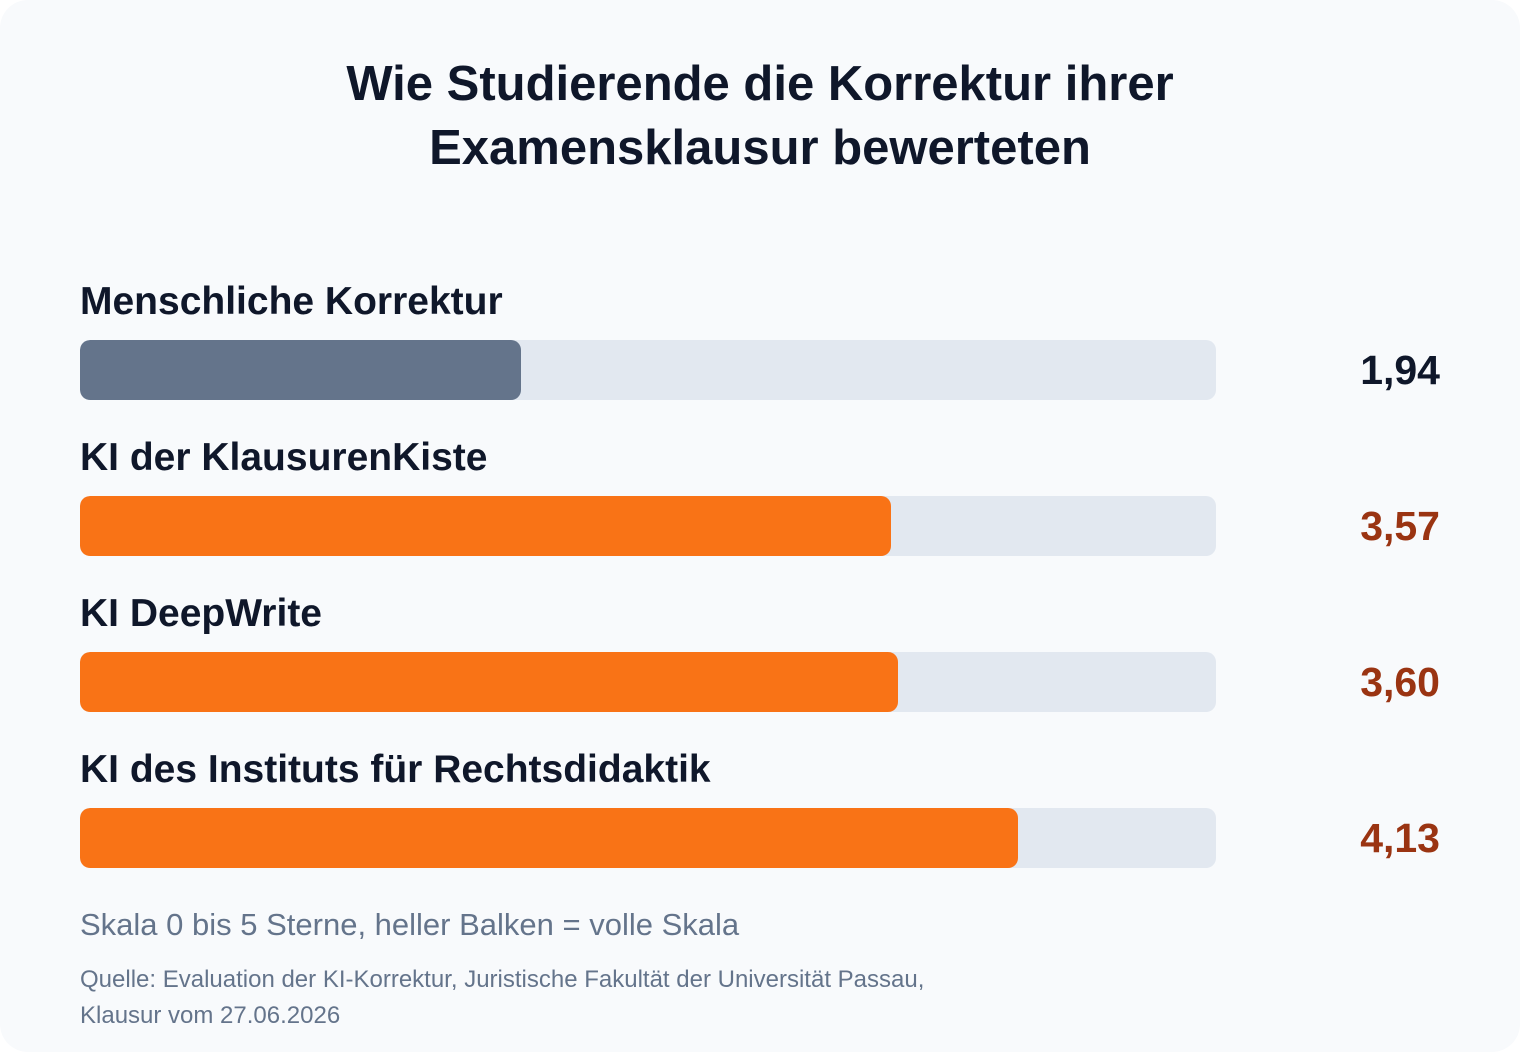  I want to click on value-label: 3,57, so click(1400, 526).